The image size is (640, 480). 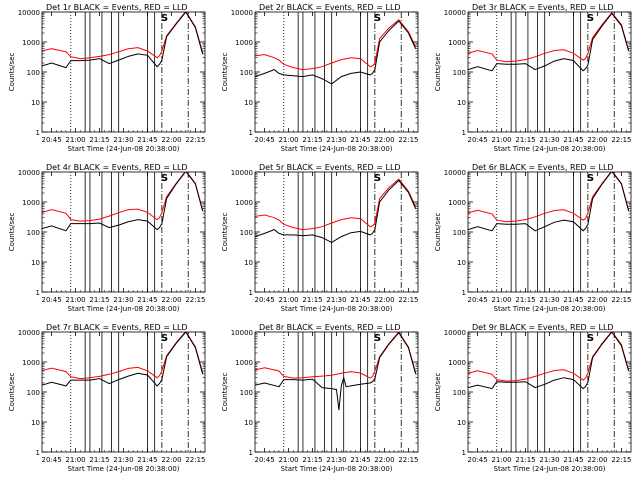 I want to click on panel-title: Det 9r BLACK = Events, RED = LLD, so click(x=543, y=327).